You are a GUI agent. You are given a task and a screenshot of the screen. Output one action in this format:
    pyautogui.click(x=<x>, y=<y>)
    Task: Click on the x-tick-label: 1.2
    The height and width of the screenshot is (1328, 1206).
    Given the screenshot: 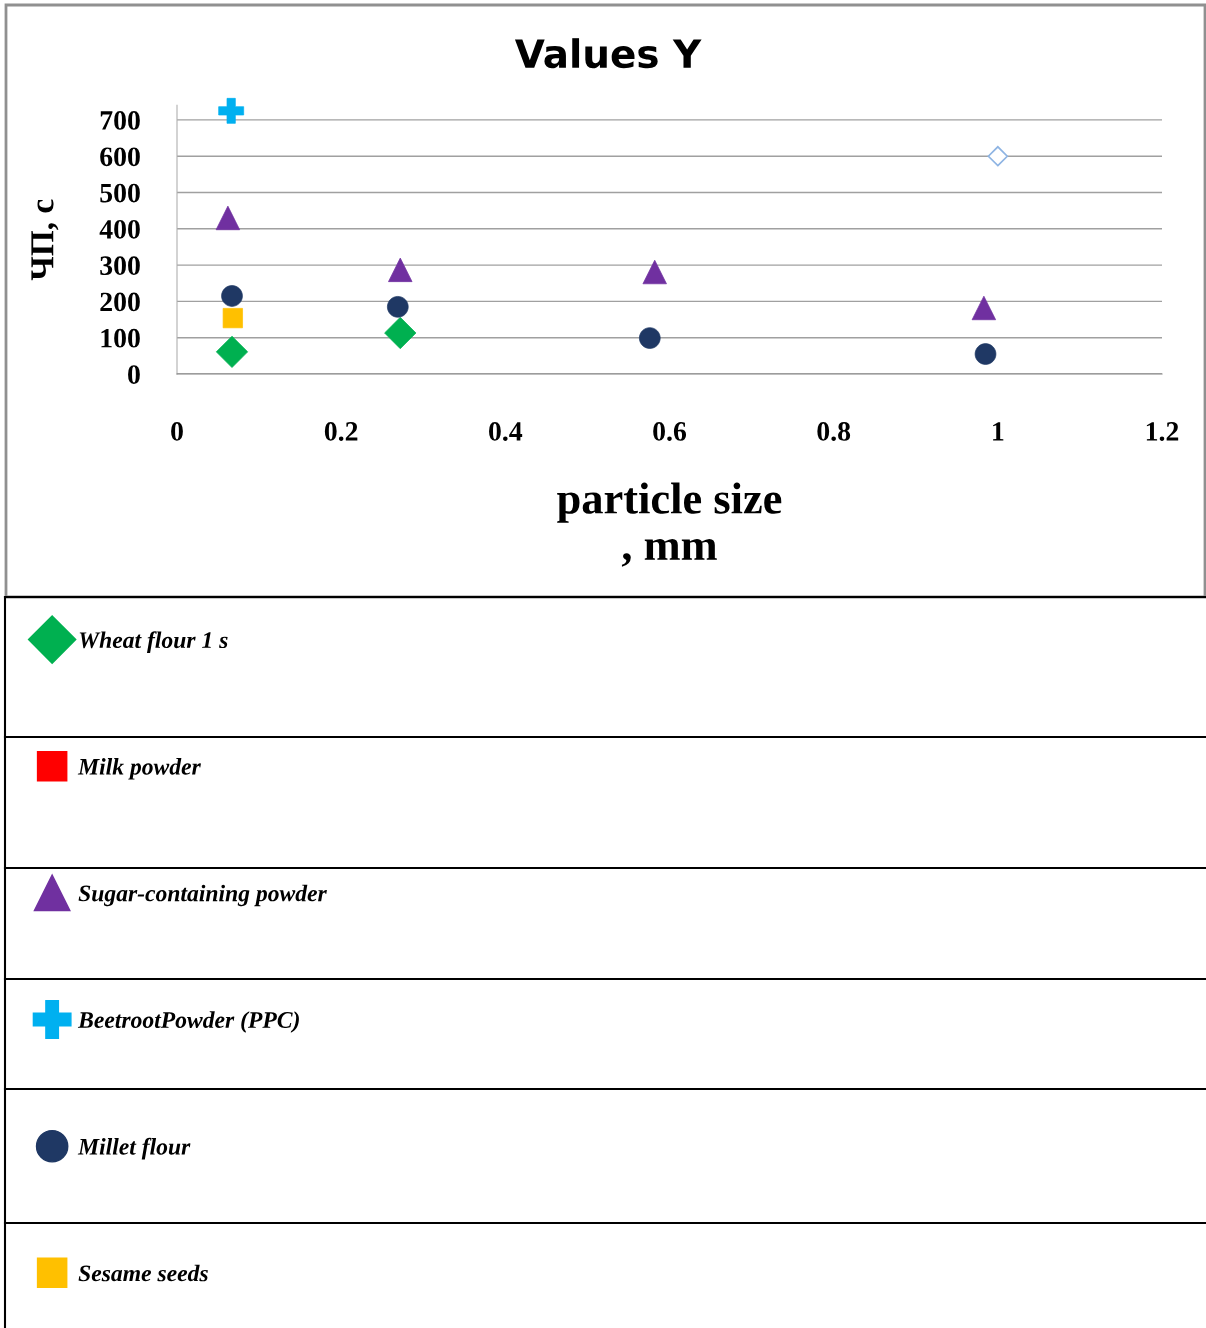 What is the action you would take?
    pyautogui.click(x=1162, y=431)
    